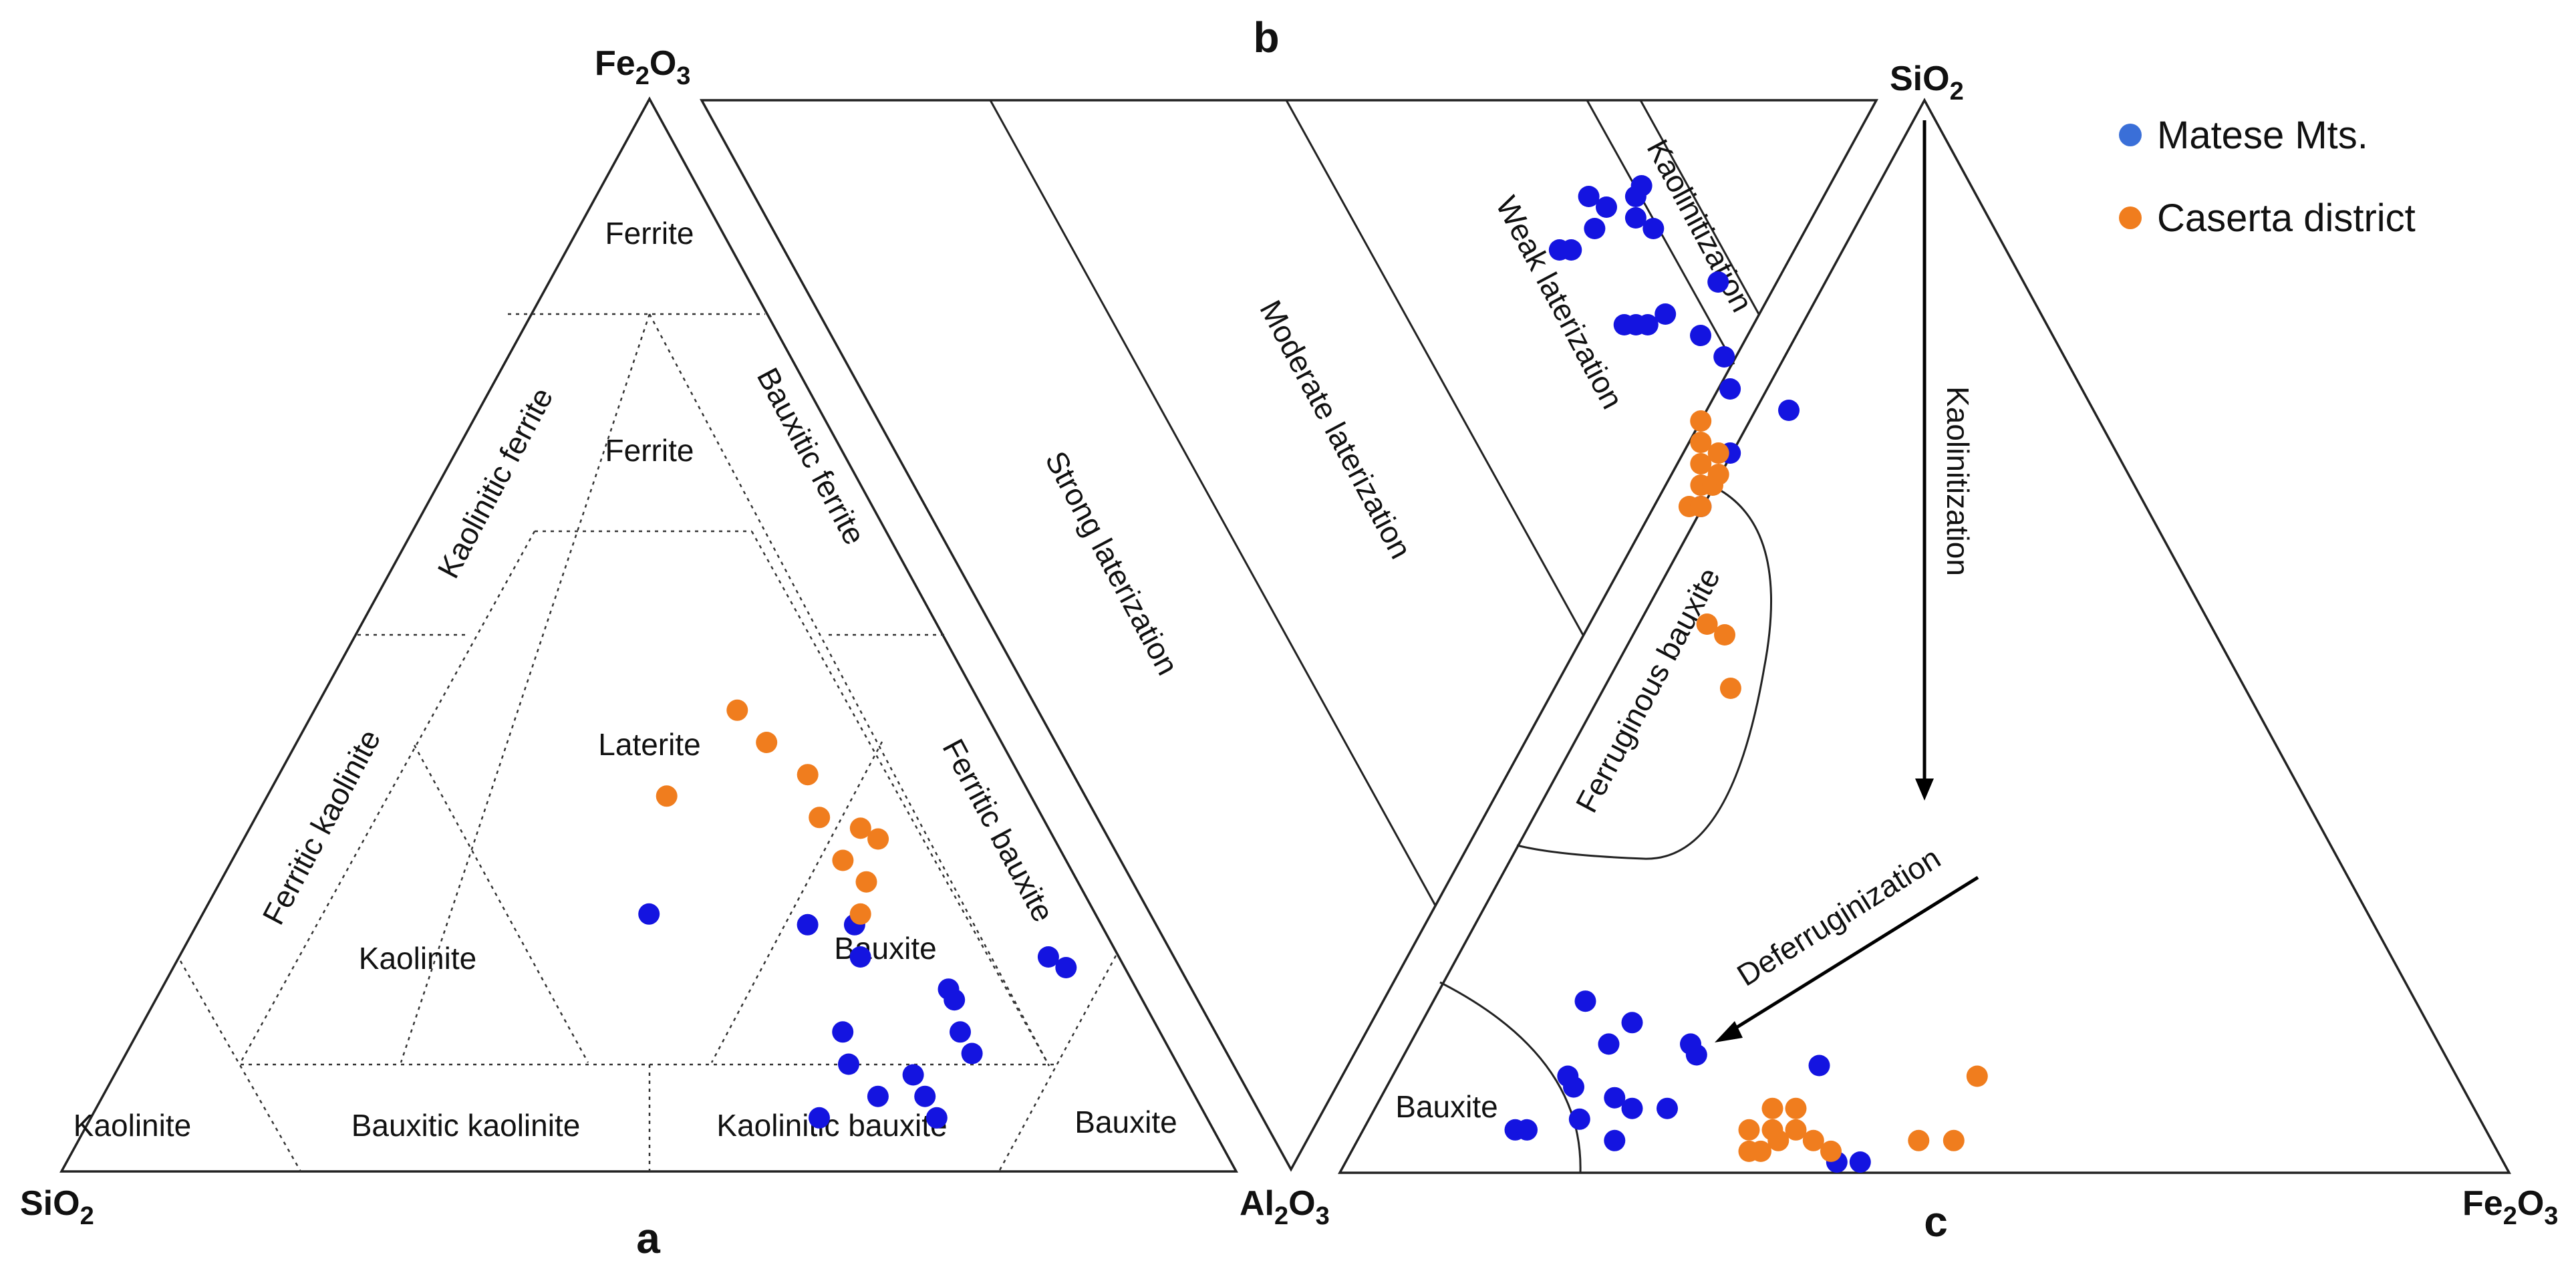  I want to click on legend-swatch-caserta, so click(2130, 218).